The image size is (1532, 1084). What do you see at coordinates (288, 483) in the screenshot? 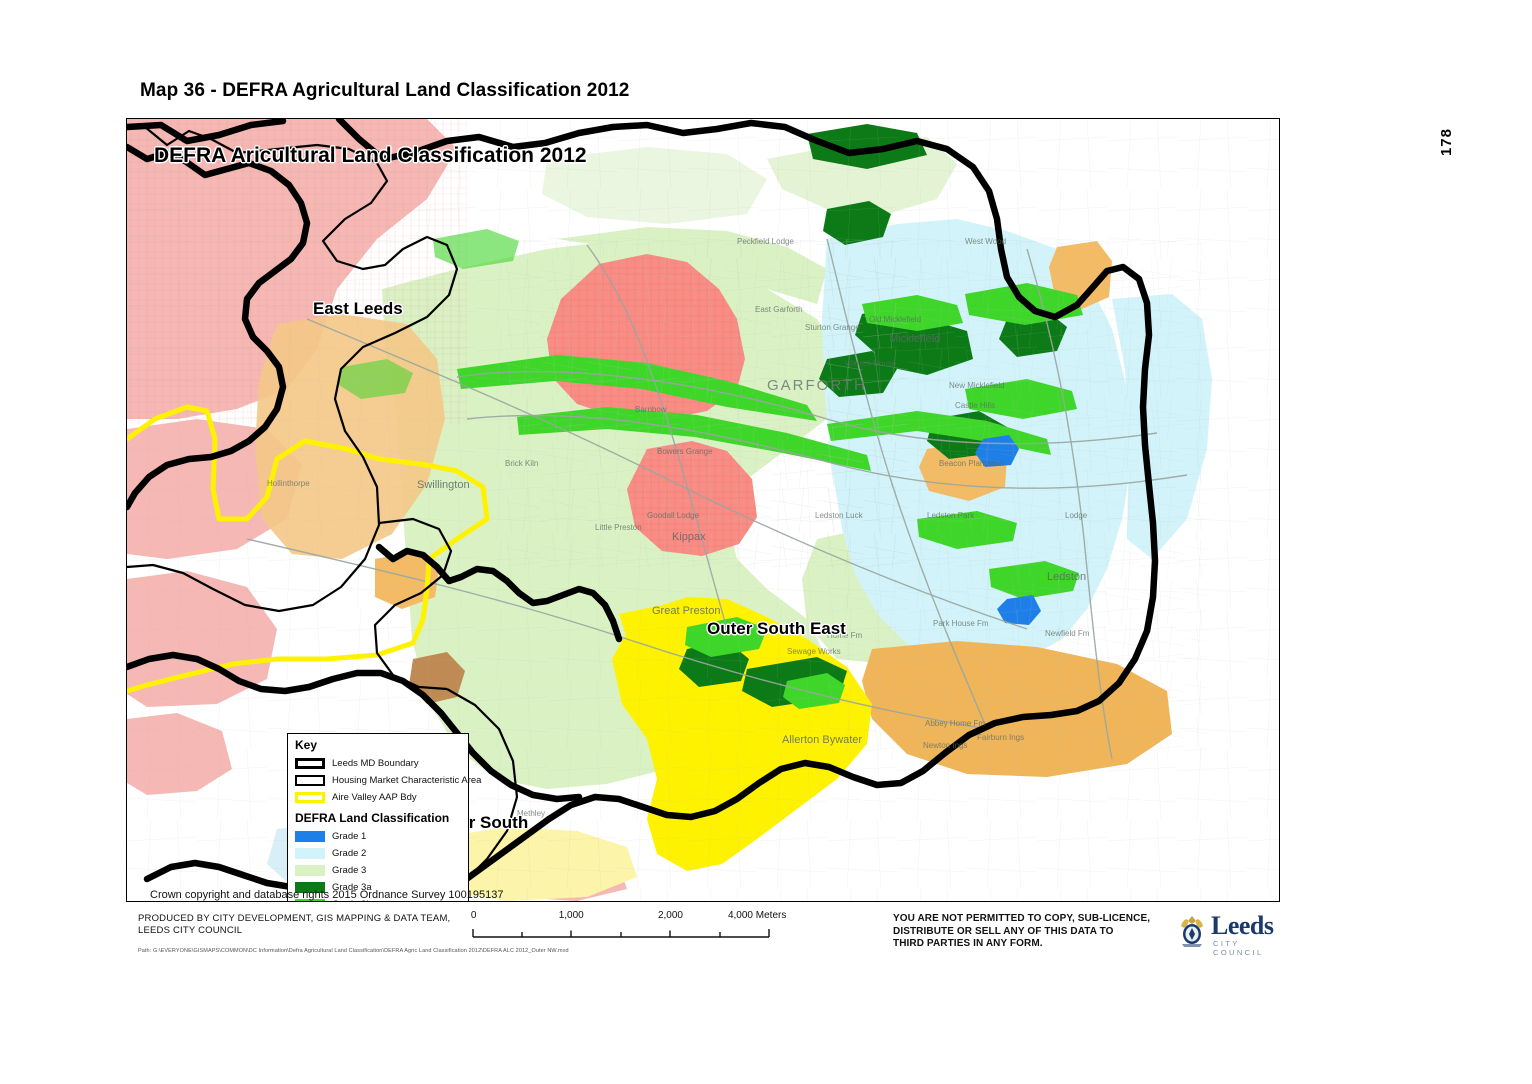
I see `place-label-hollinthorpe: Hollinthorpe` at bounding box center [288, 483].